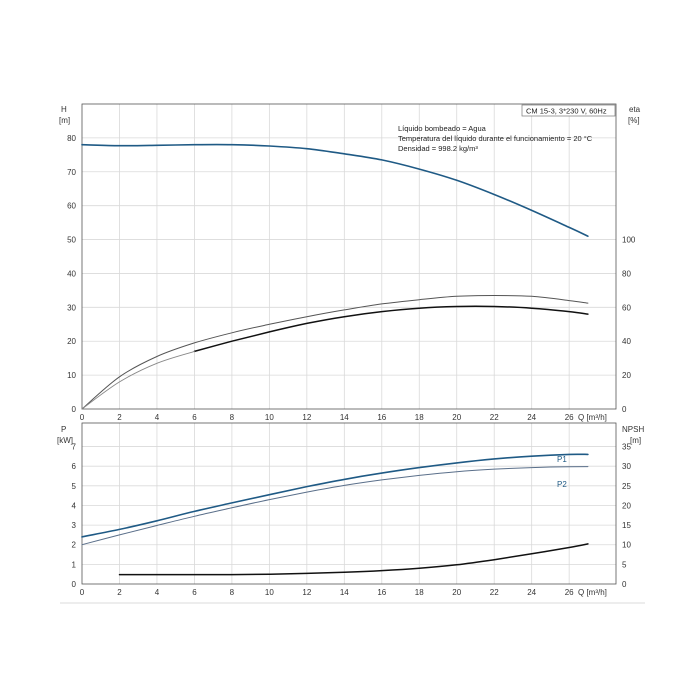 The image size is (700, 700). I want to click on head-left-tick-label: 70, so click(71, 172).